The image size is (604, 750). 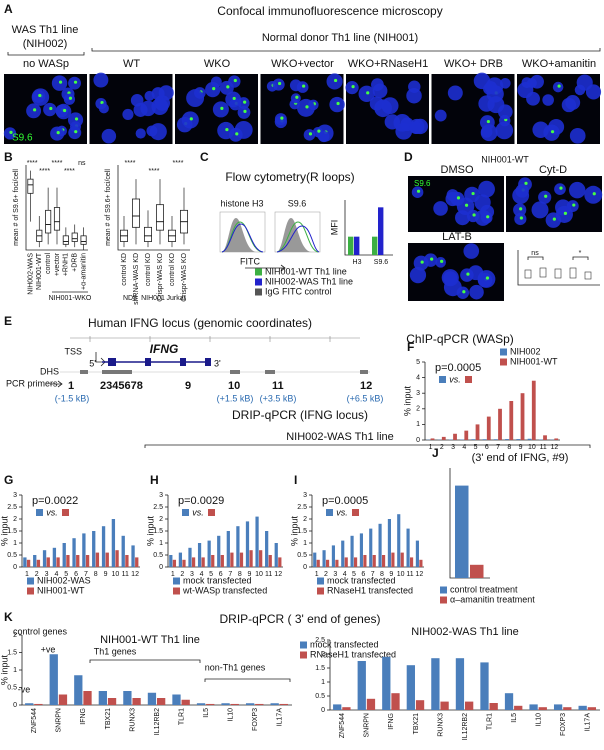 I want to click on x-tick-label: Crispr-WAS KO, so click(x=160, y=276).